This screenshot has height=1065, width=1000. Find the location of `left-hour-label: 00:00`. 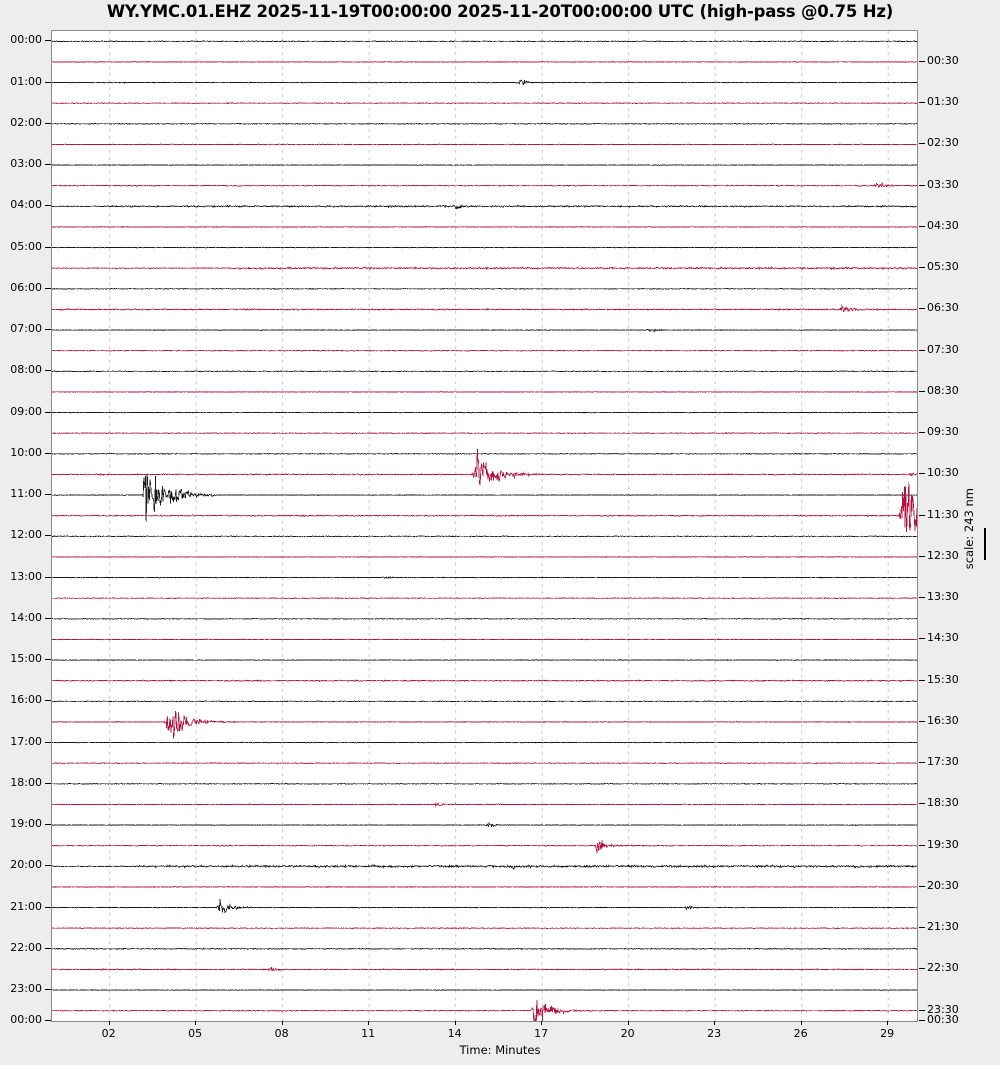

left-hour-label: 00:00 is located at coordinates (26, 1019).